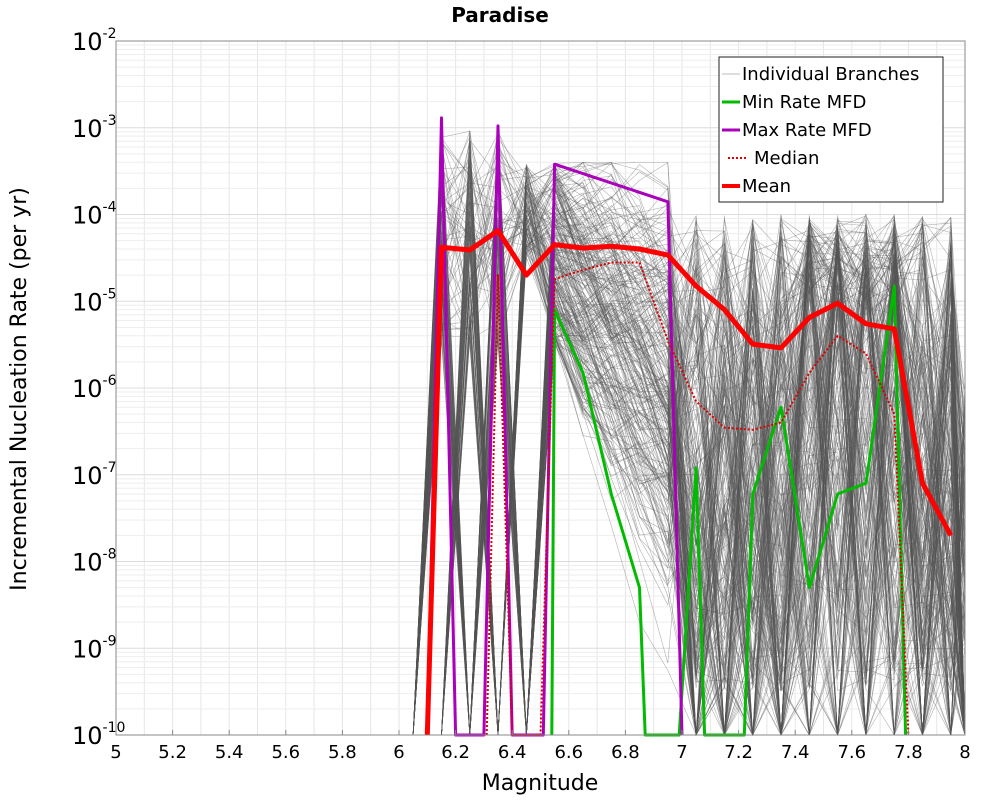 This screenshot has width=1000, height=800. I want to click on y-tick-label: 10⁻³, so click(94, 128).